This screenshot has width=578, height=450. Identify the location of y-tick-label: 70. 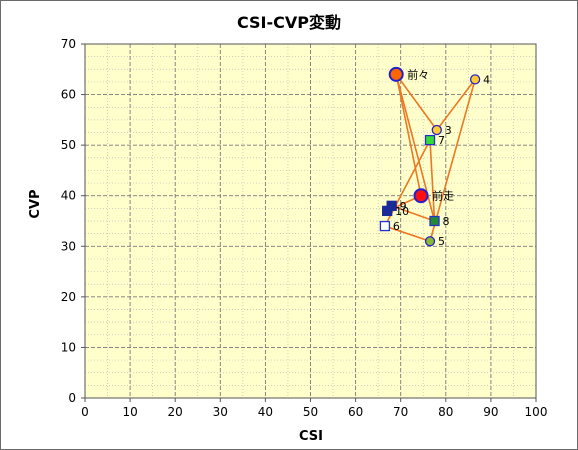
(68, 44).